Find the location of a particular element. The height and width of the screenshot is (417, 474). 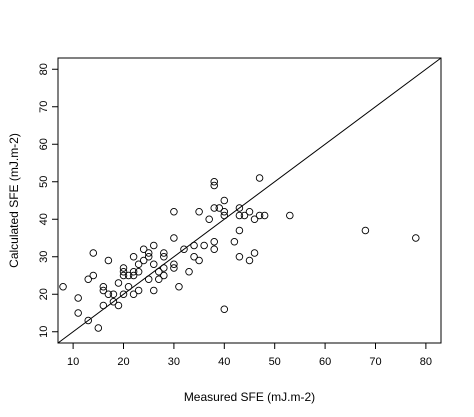

x-tick-label: 70 is located at coordinates (375, 362).